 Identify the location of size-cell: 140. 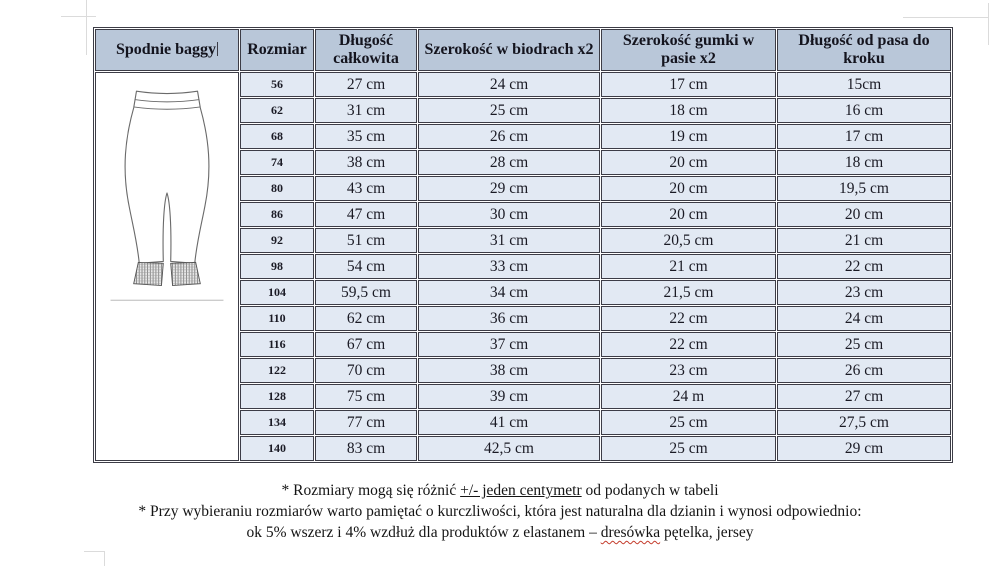
(277, 448).